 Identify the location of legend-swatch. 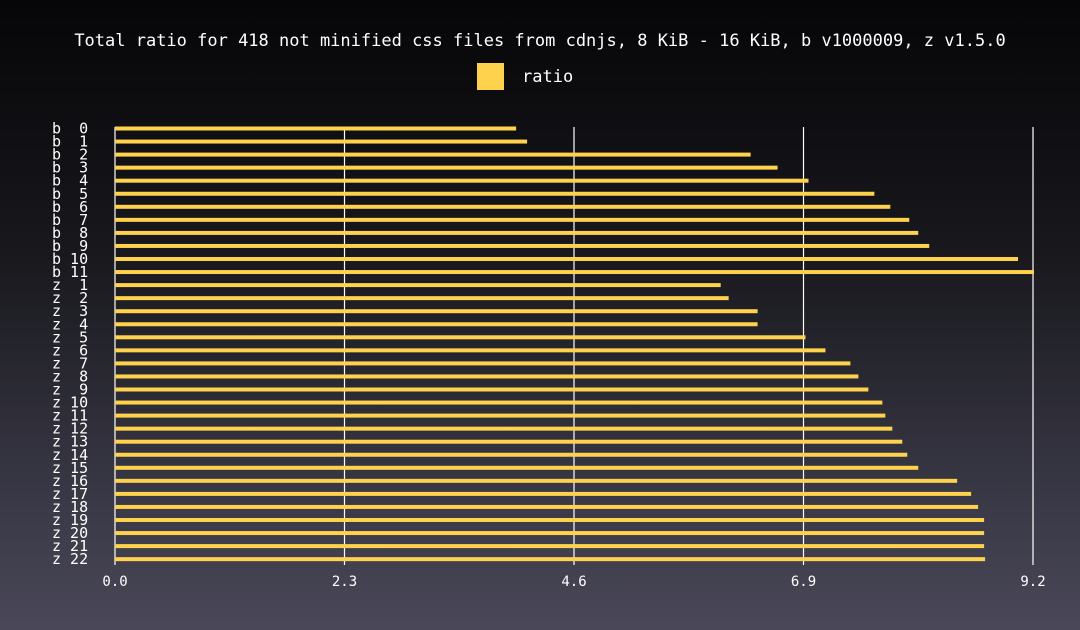
(490, 76).